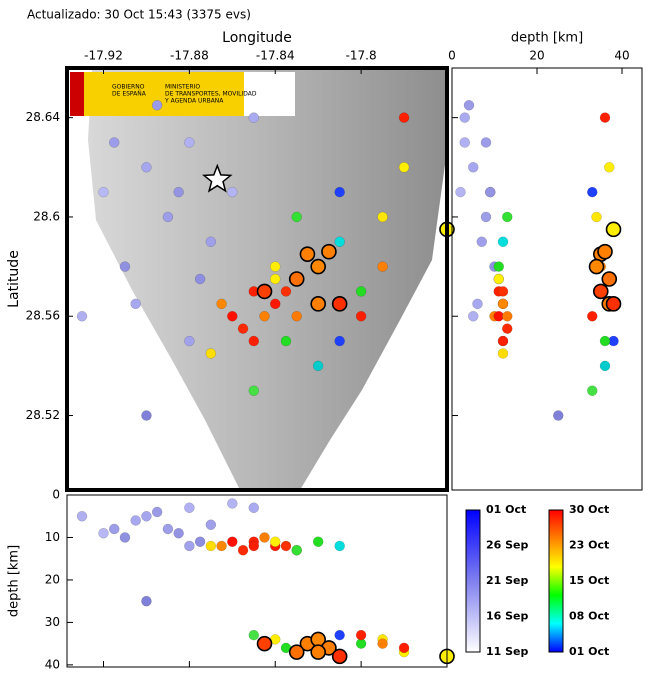  Describe the element at coordinates (14, 581) in the screenshot. I see `depth-y-label: depth [km]` at that location.